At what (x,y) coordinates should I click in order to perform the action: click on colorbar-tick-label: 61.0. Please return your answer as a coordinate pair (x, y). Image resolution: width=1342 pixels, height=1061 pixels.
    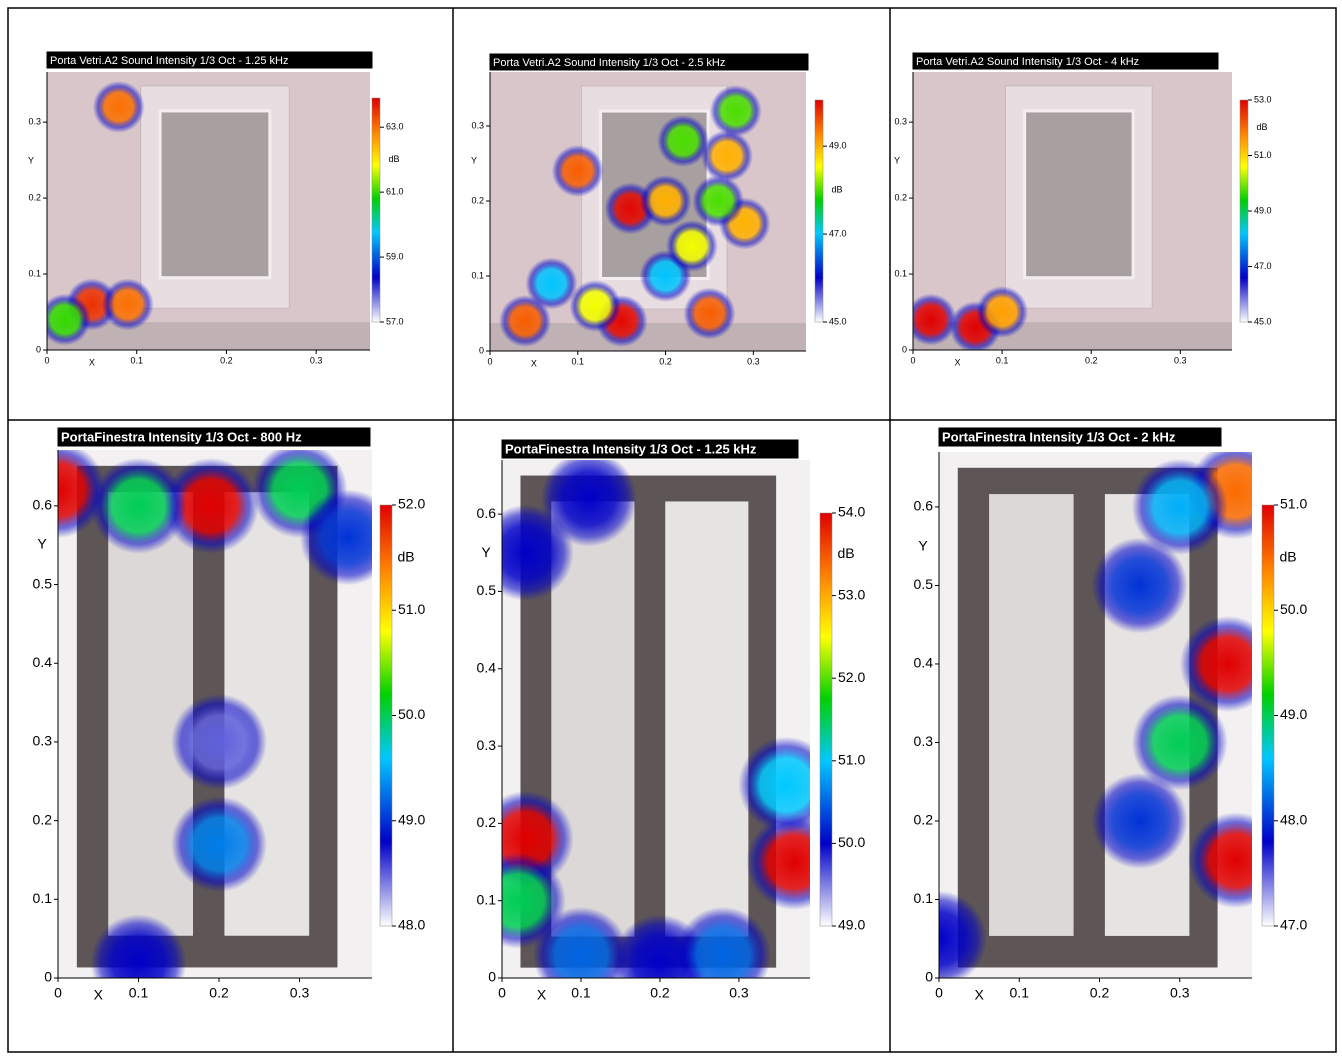
    Looking at the image, I should click on (395, 192).